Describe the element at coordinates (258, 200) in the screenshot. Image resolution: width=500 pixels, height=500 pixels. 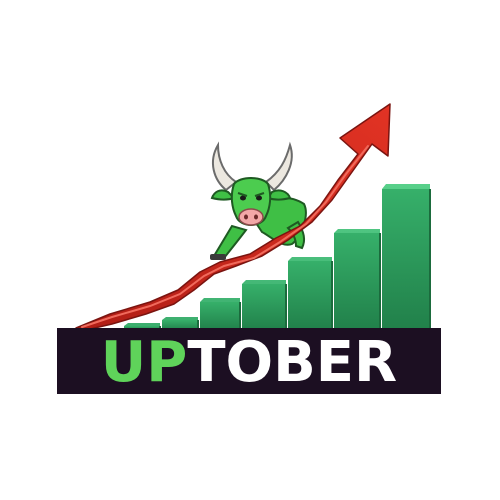
I see `bull-mascot-icon` at that location.